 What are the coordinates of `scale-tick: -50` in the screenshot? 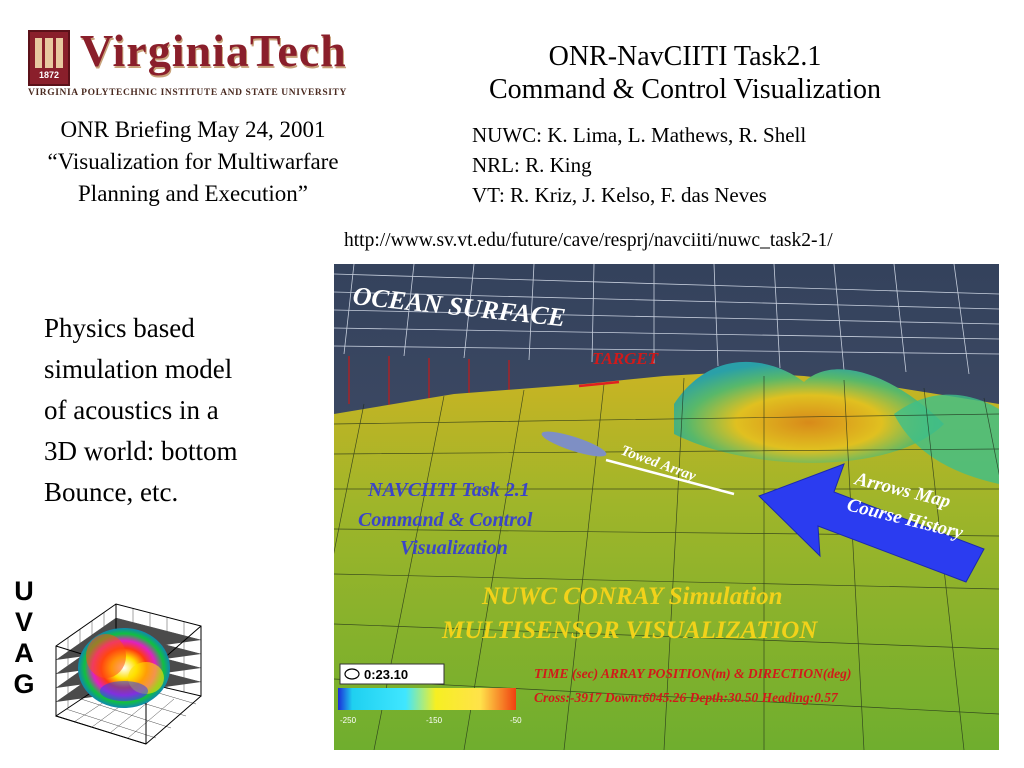 It's located at (516, 720).